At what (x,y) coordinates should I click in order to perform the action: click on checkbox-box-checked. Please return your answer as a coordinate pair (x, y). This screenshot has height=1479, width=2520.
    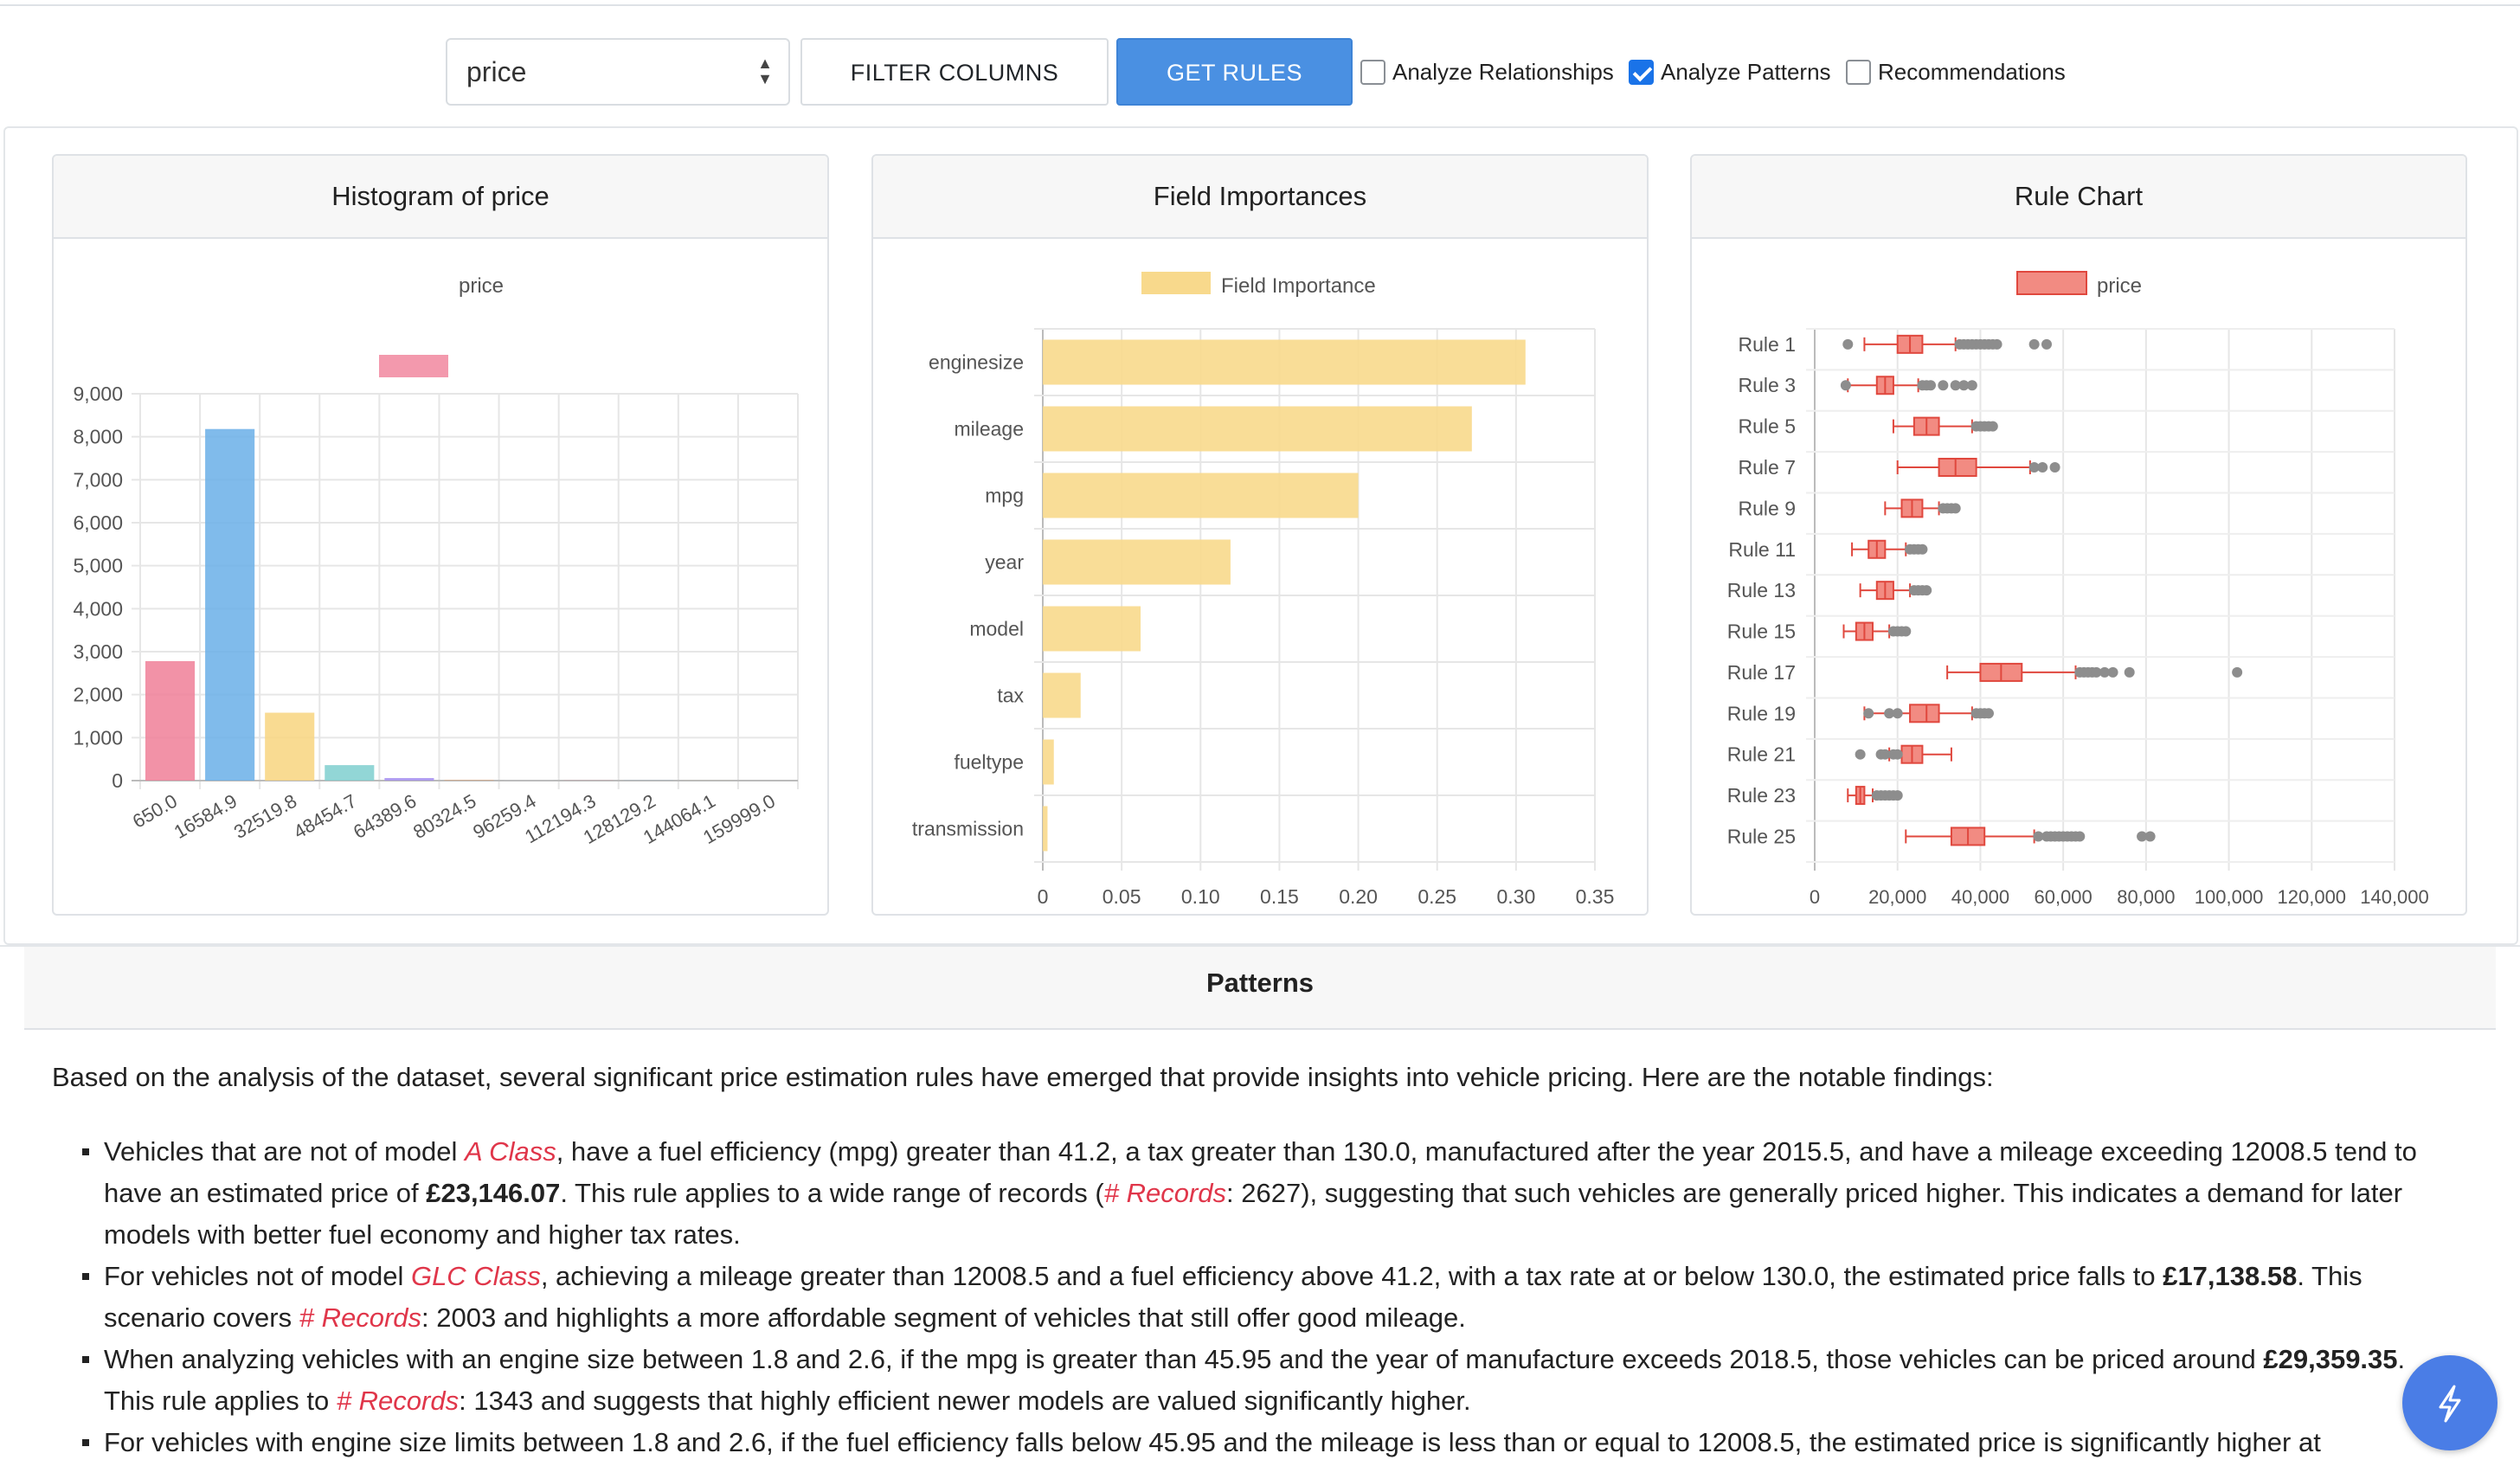
    Looking at the image, I should click on (1641, 72).